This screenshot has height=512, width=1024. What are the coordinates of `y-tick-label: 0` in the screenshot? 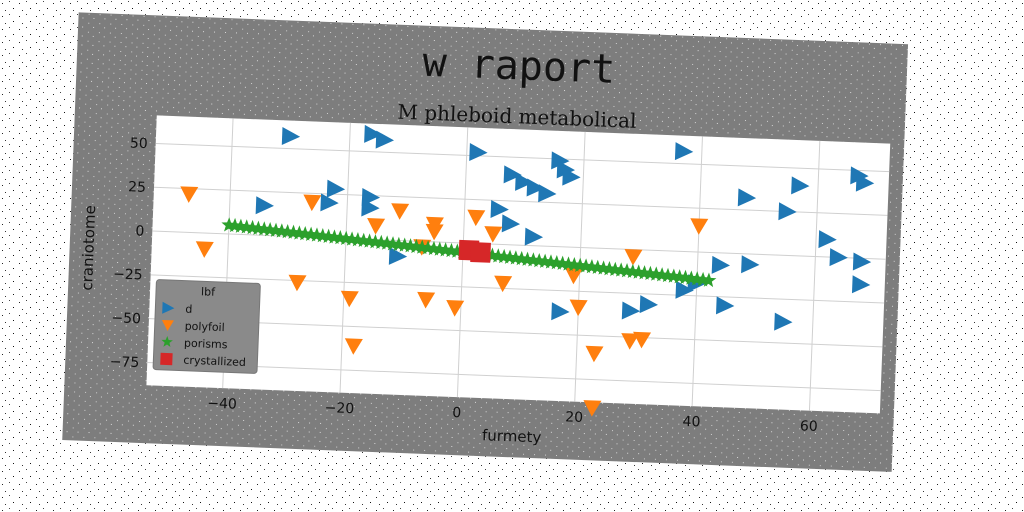 It's located at (140, 231).